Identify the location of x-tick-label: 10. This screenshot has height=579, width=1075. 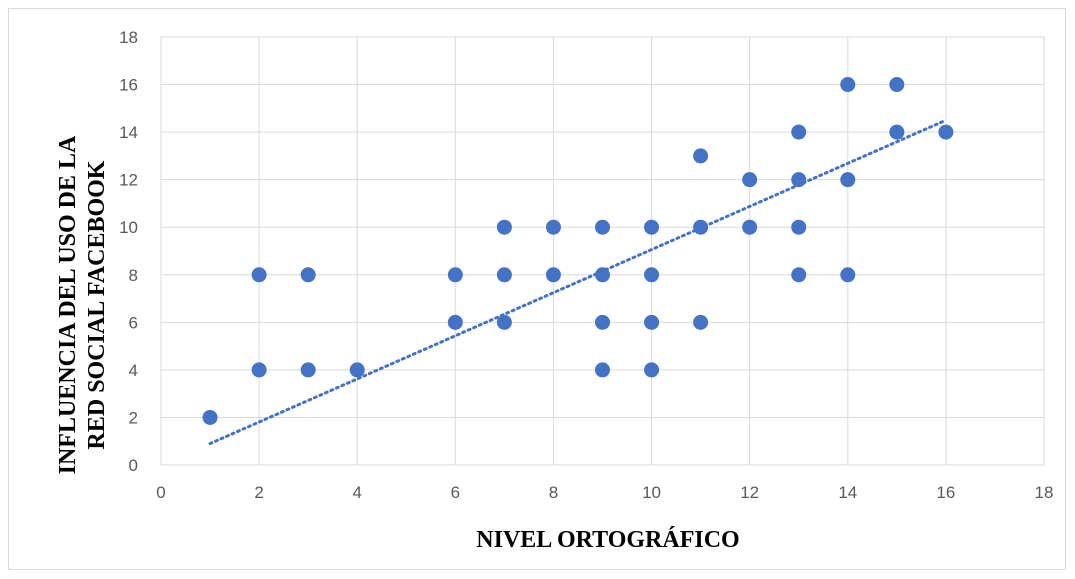
(651, 492).